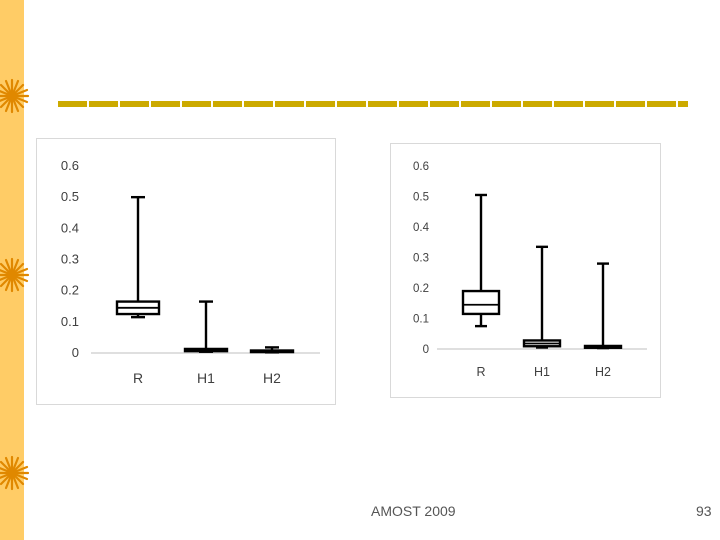 The width and height of the screenshot is (720, 540). Describe the element at coordinates (413, 511) in the screenshot. I see `footer-conference: AMOST 2009` at that location.